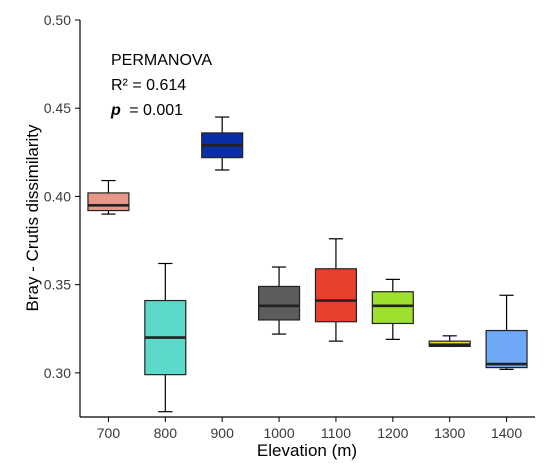 Image resolution: width=550 pixels, height=470 pixels. What do you see at coordinates (109, 433) in the screenshot?
I see `x-tick-label: 700` at bounding box center [109, 433].